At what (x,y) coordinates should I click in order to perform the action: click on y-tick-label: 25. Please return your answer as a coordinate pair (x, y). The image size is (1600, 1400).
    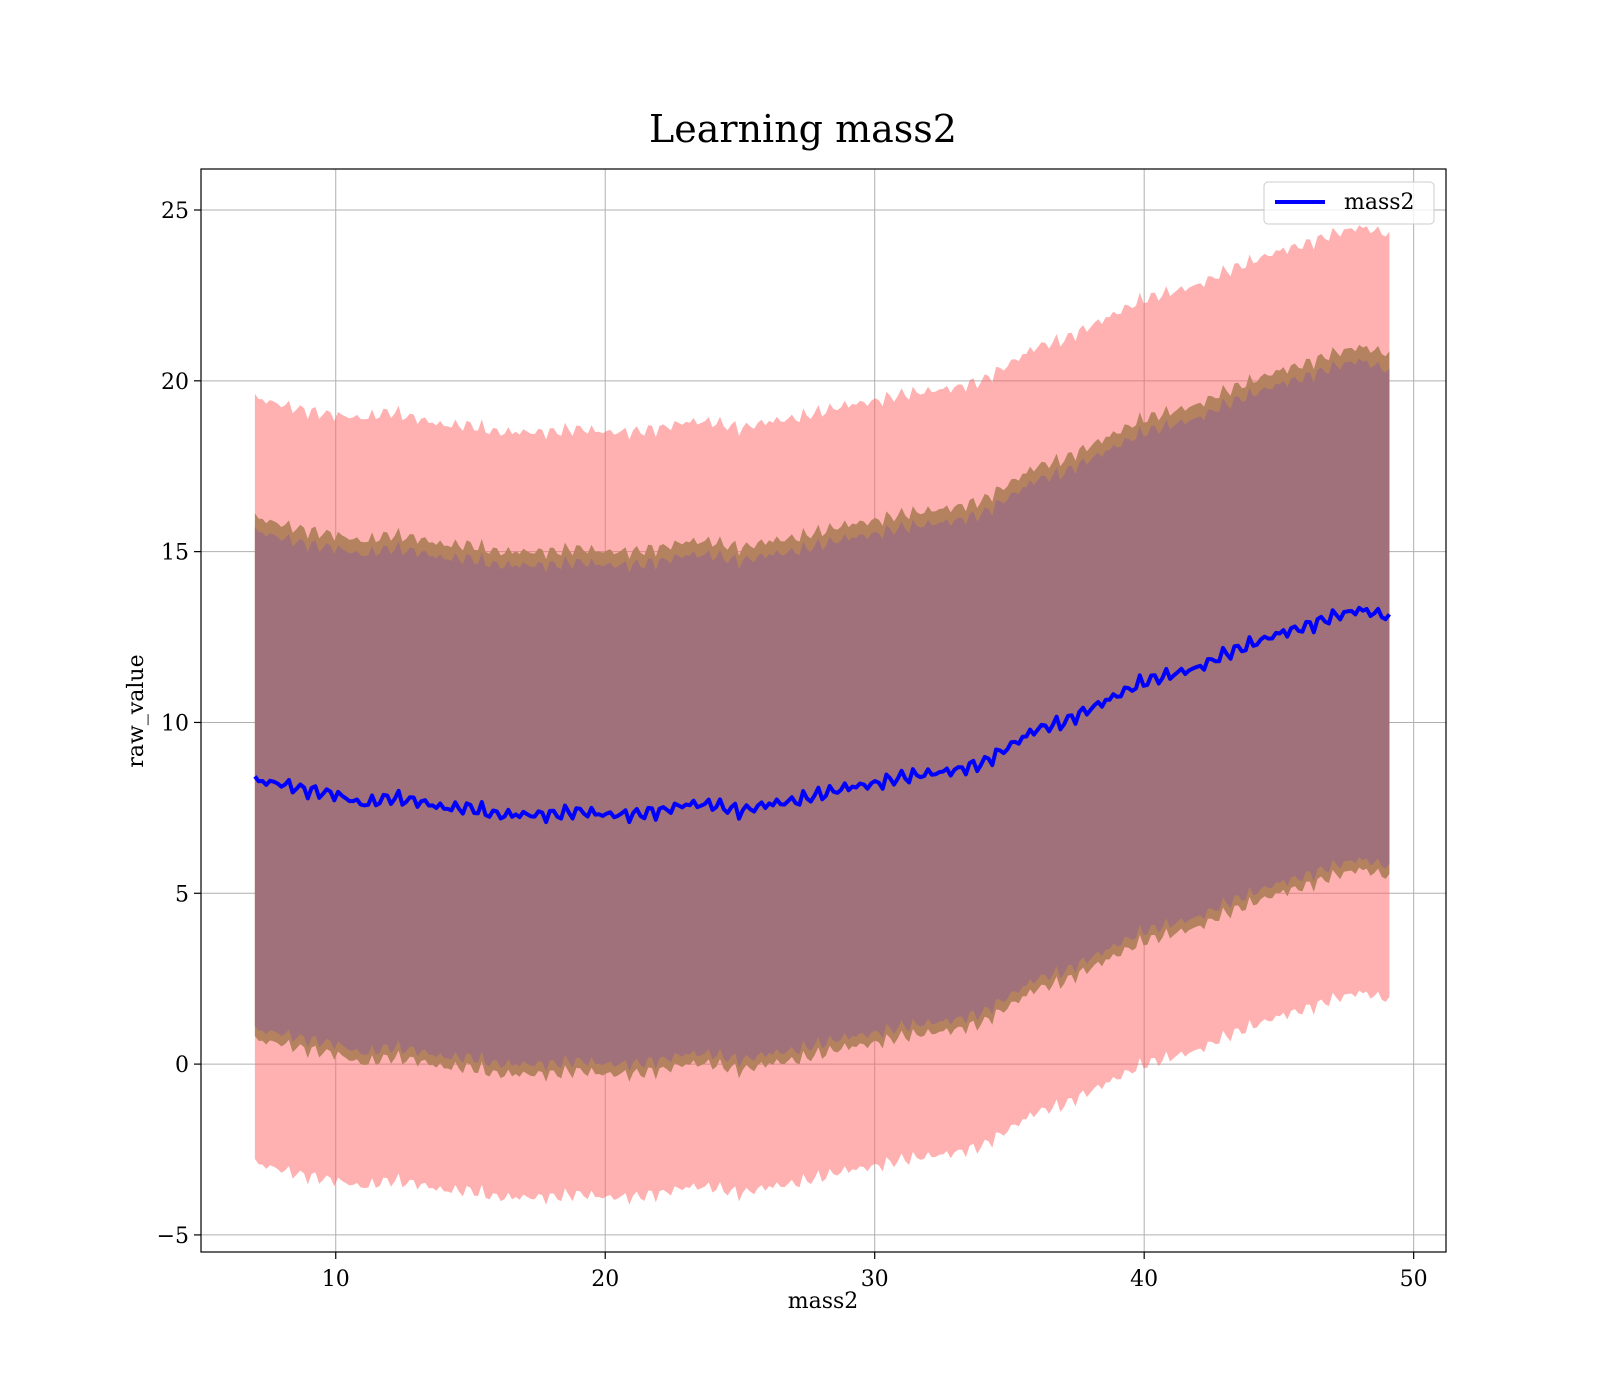
    Looking at the image, I should click on (175, 211).